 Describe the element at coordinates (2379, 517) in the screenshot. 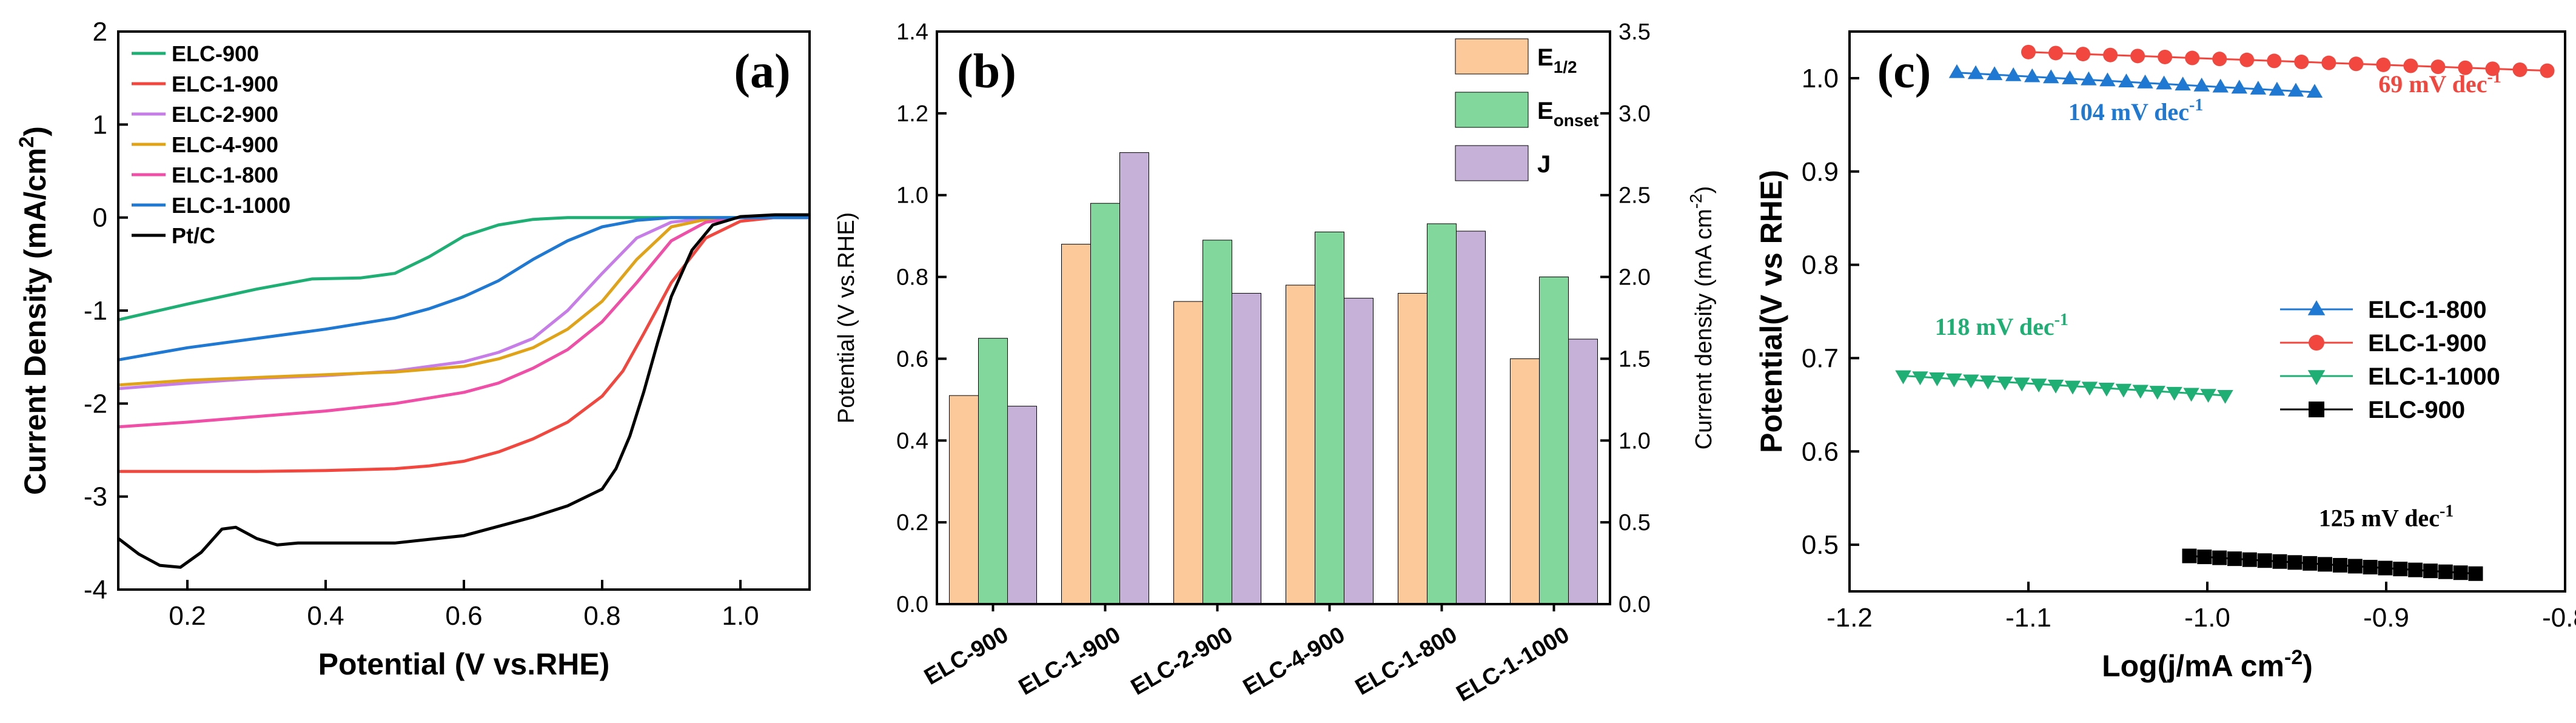

I see `panel-c-slope-annotation-main: 125 mV dec` at that location.